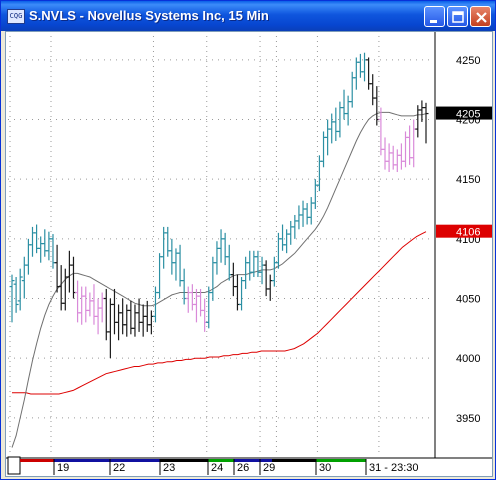 The width and height of the screenshot is (496, 480). I want to click on x-tick-label: 31 - 23:30, so click(394, 468).